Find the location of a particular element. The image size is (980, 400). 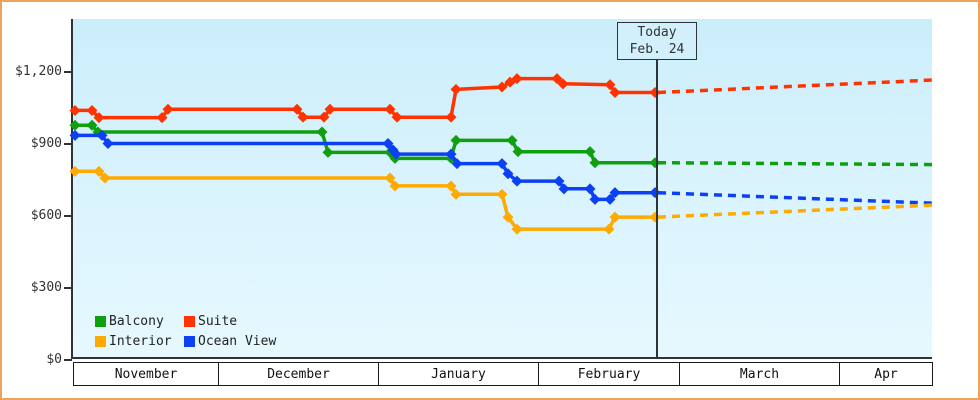

x-axis-month-band: November December January February March Apr is located at coordinates (503, 374).